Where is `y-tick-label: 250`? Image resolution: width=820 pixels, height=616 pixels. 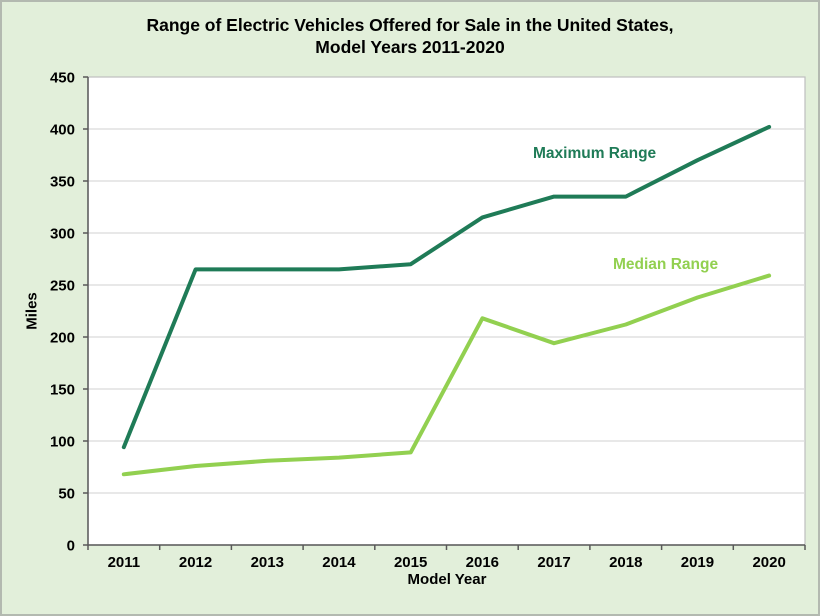 y-tick-label: 250 is located at coordinates (62, 285).